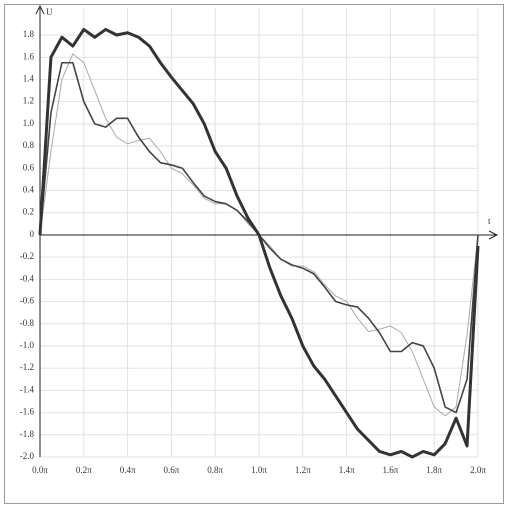 The width and height of the screenshot is (508, 515). I want to click on y-tick-label: 1.4, so click(29, 78).